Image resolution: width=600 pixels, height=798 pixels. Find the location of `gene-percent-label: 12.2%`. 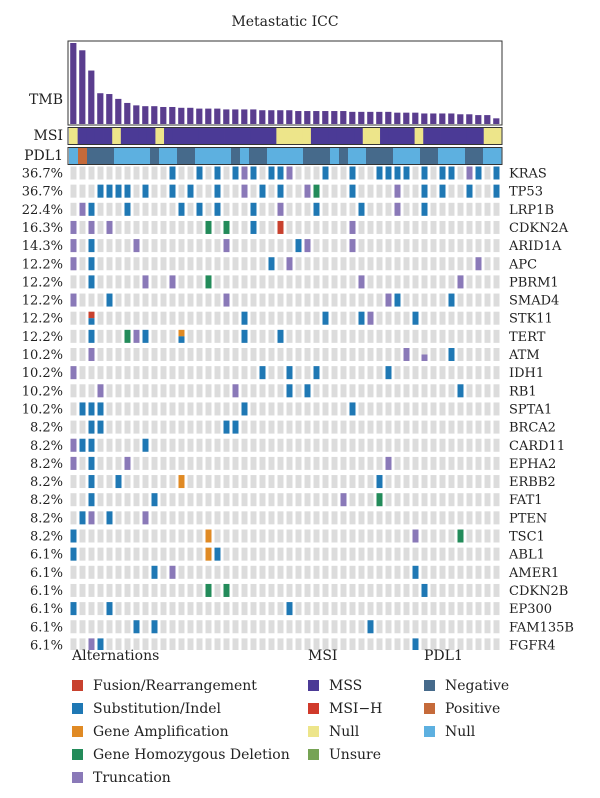

gene-percent-label: 12.2% is located at coordinates (42, 319).